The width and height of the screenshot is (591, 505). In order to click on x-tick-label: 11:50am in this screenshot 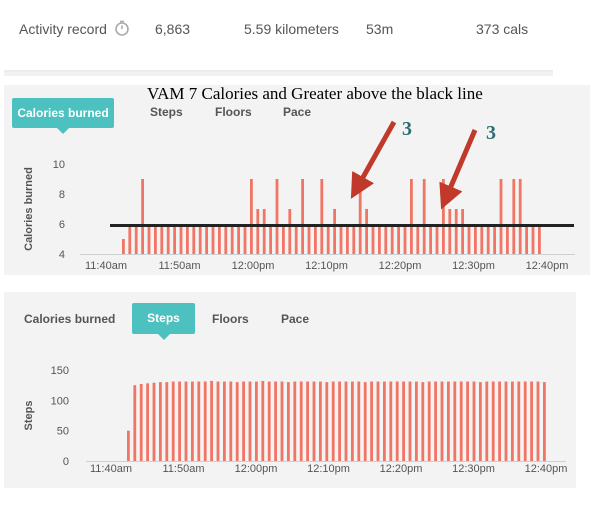, I will do `click(184, 469)`.